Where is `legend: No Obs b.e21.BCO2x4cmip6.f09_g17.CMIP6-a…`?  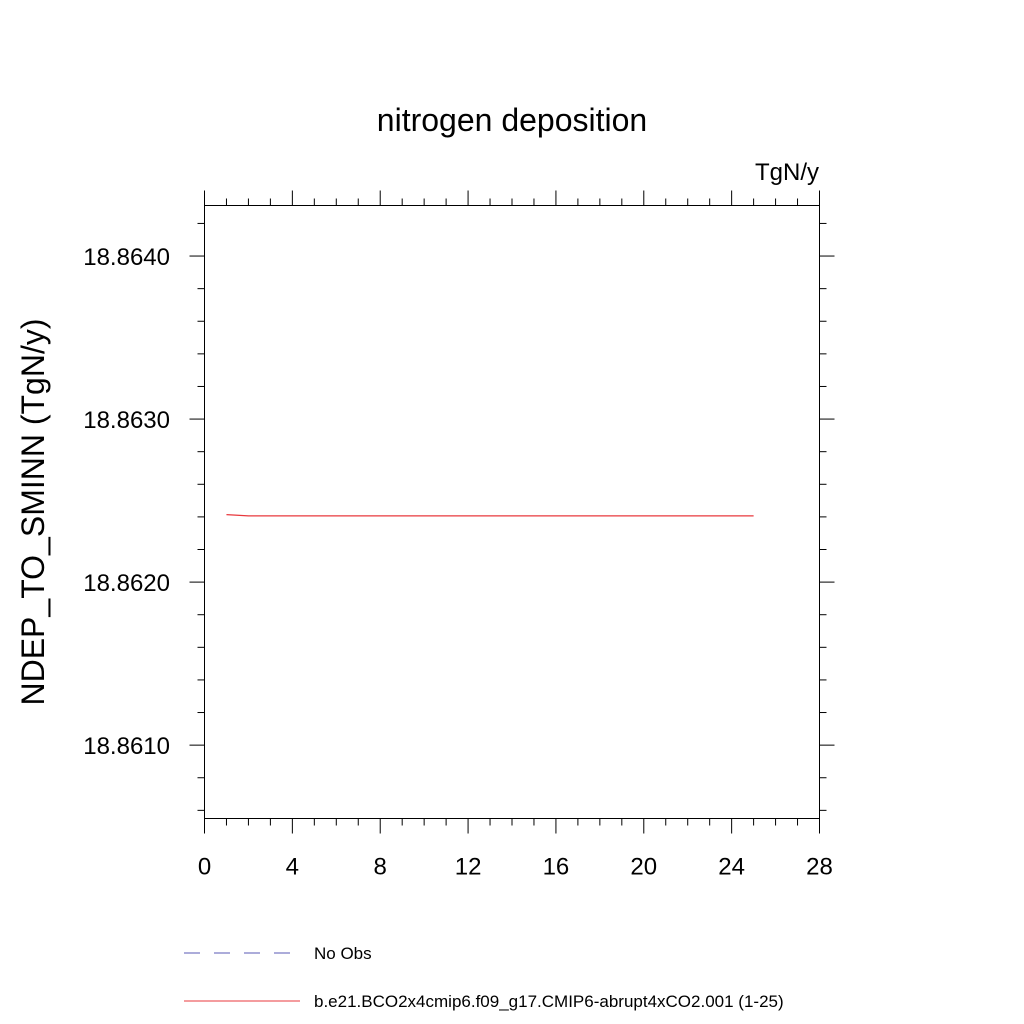 legend: No Obs b.e21.BCO2x4cmip6.f09_g17.CMIP6-a… is located at coordinates (484, 977).